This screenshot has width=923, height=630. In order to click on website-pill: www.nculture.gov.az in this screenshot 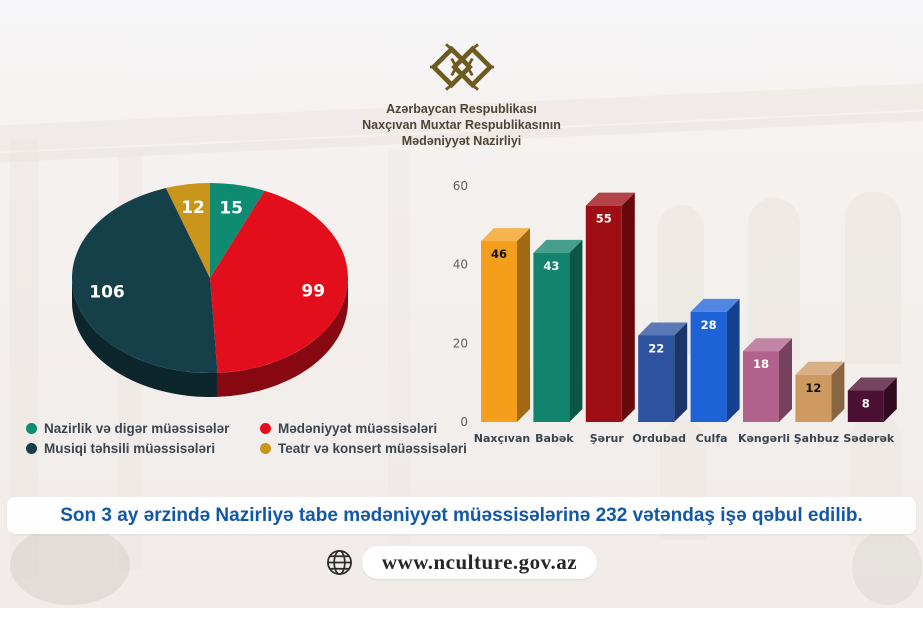, I will do `click(479, 562)`.